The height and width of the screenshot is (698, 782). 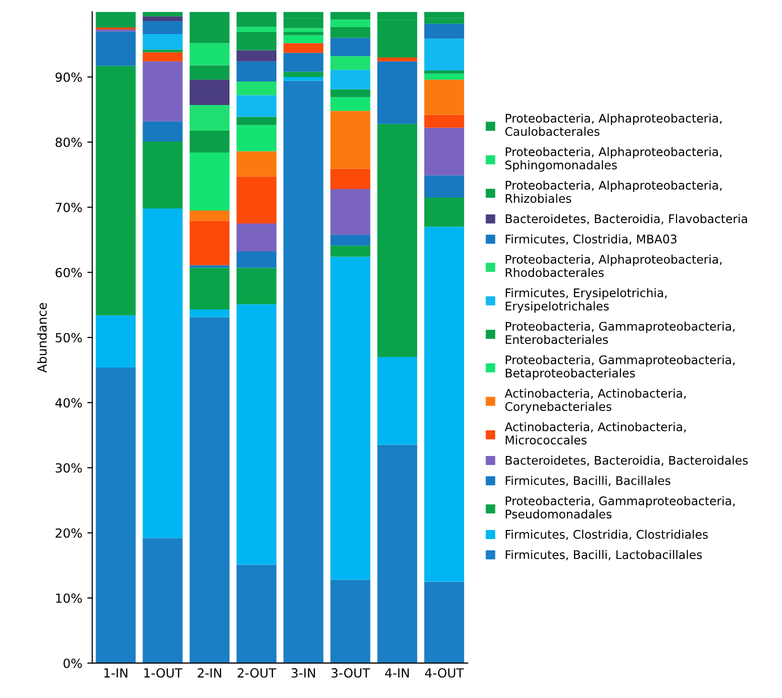 What do you see at coordinates (627, 461) in the screenshot?
I see `legend-label: Bacteroidetes, Bacteroidia, Bacteroidales` at bounding box center [627, 461].